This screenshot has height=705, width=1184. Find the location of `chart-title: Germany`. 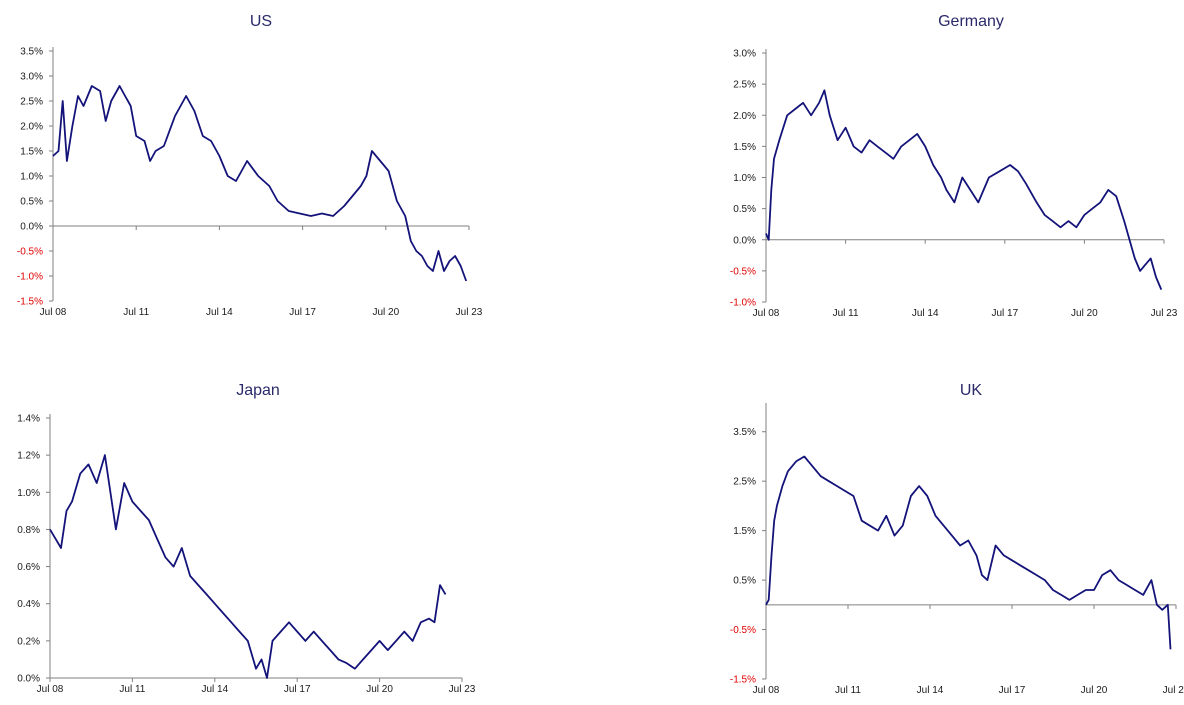

chart-title: Germany is located at coordinates (971, 21).